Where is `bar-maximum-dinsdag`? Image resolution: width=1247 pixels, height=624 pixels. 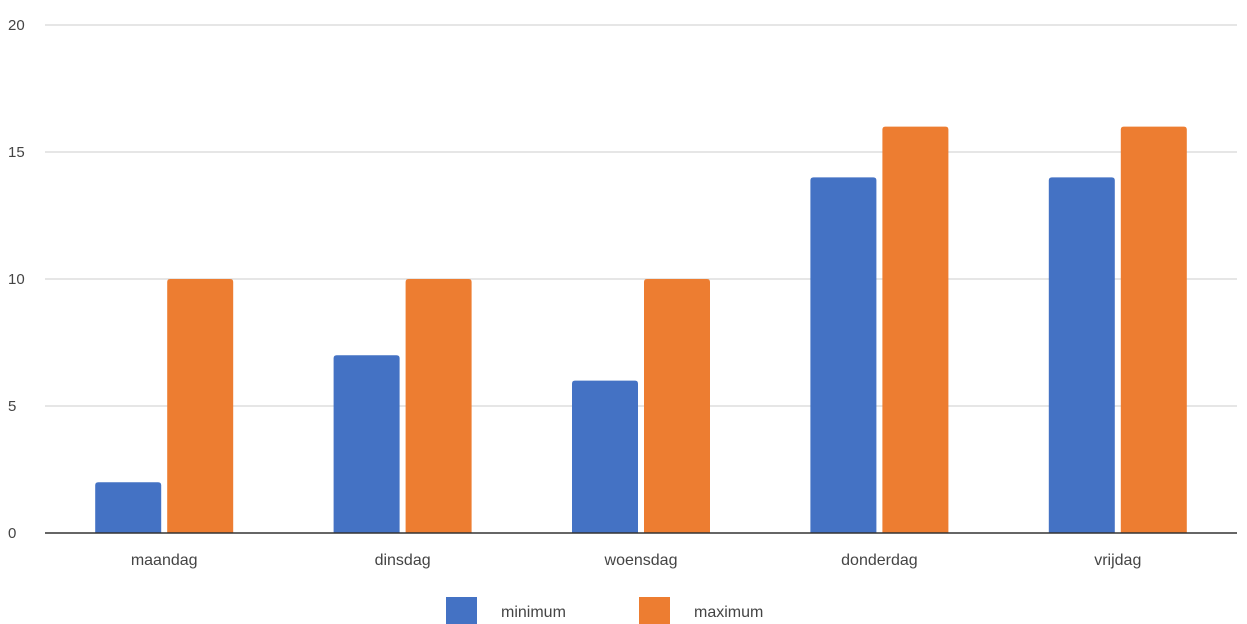 bar-maximum-dinsdag is located at coordinates (438, 406).